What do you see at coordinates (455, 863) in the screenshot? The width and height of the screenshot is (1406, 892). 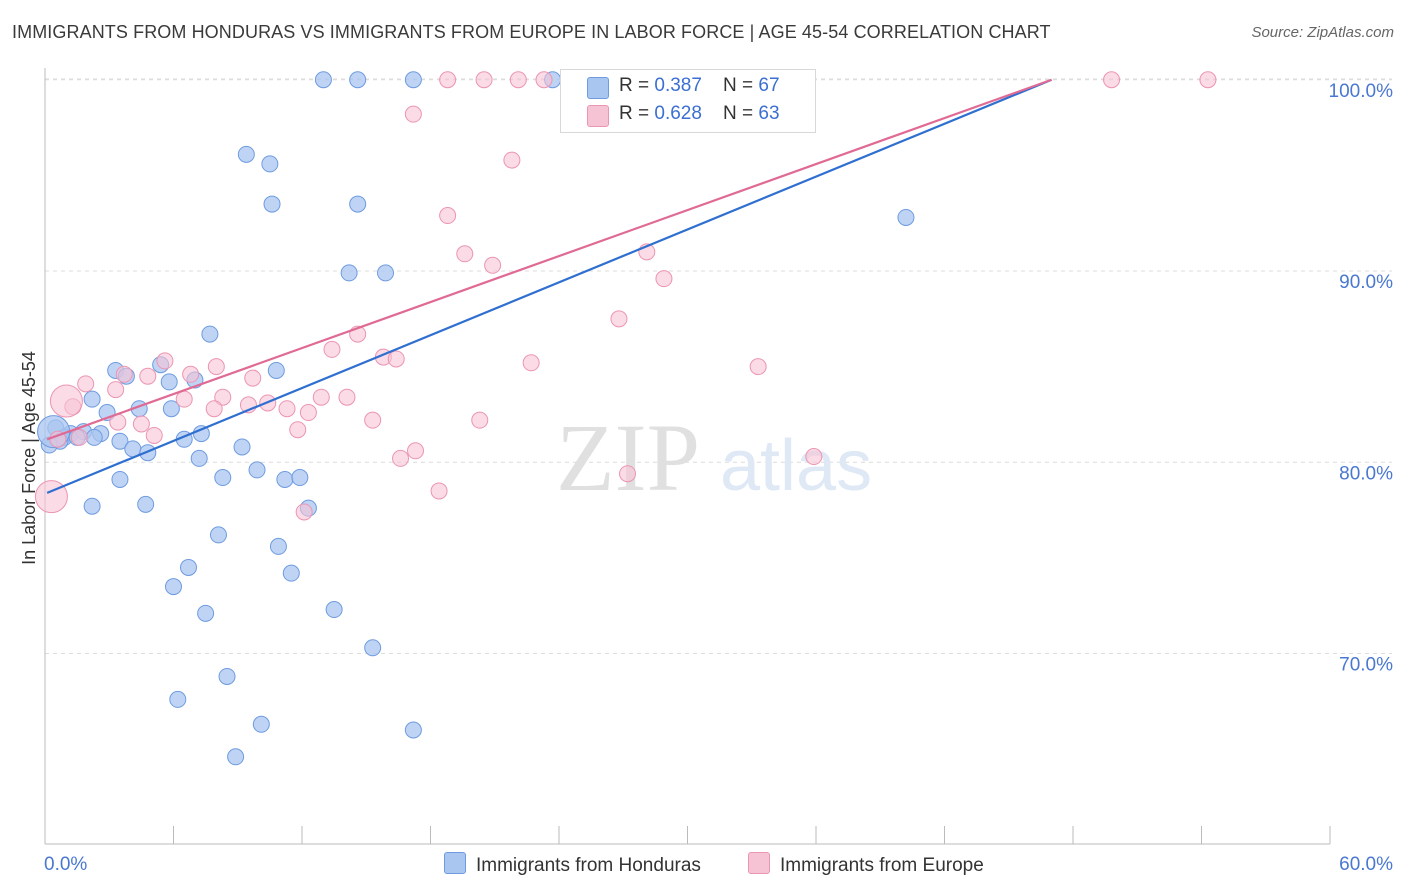 I see `bottom-legend-swatch-honduras` at bounding box center [455, 863].